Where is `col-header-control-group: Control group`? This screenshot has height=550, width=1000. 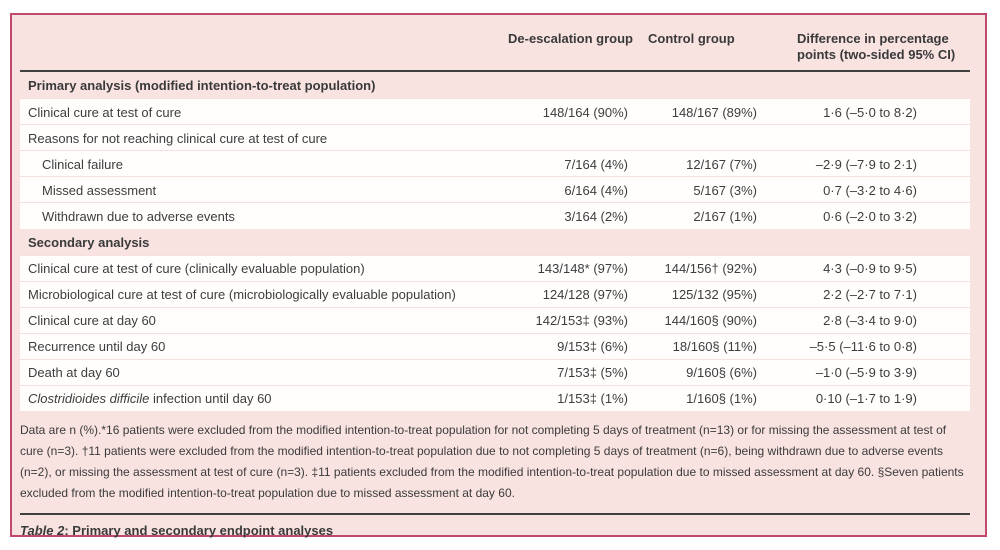
col-header-control-group: Control group is located at coordinates (715, 44).